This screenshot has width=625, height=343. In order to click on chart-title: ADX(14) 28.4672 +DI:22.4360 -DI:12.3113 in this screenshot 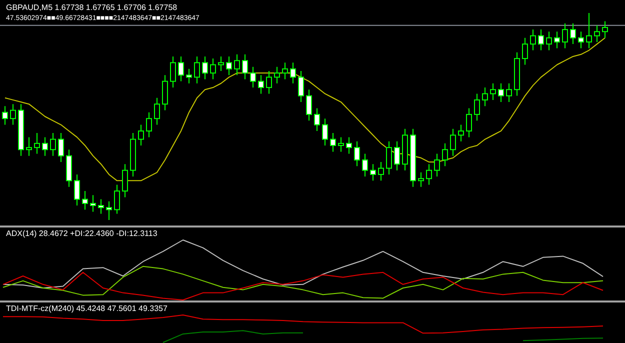, I will do `click(82, 233)`.